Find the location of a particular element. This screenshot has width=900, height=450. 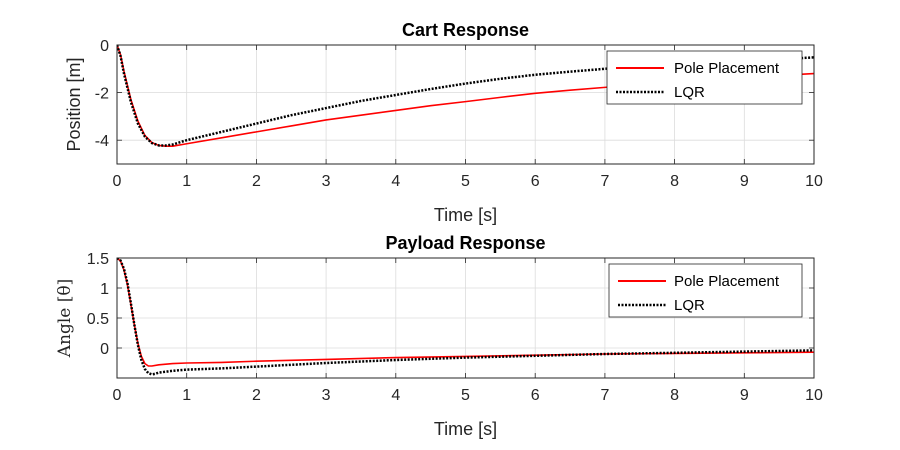

cart-x-tick-label: 4 is located at coordinates (395, 181).